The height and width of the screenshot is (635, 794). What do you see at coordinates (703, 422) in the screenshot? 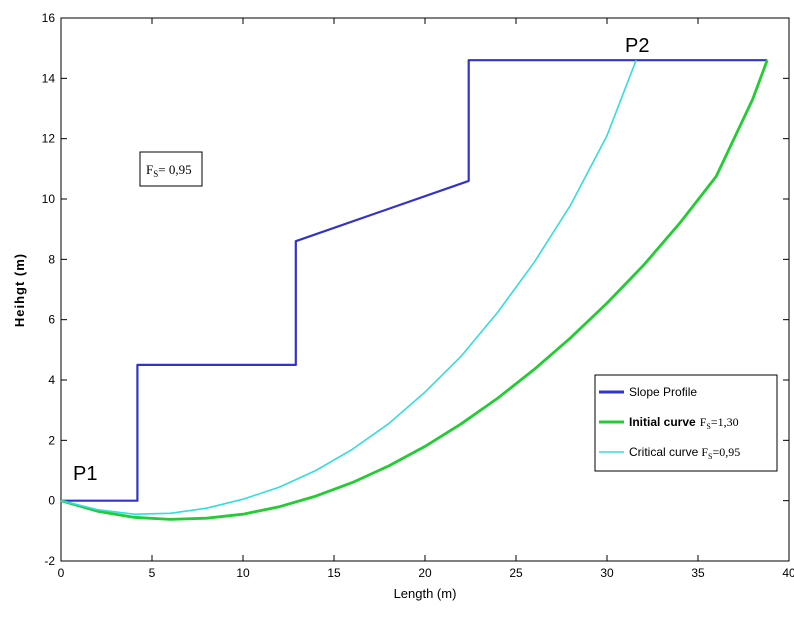
I see `legend-initial-suffix-main: F` at bounding box center [703, 422].